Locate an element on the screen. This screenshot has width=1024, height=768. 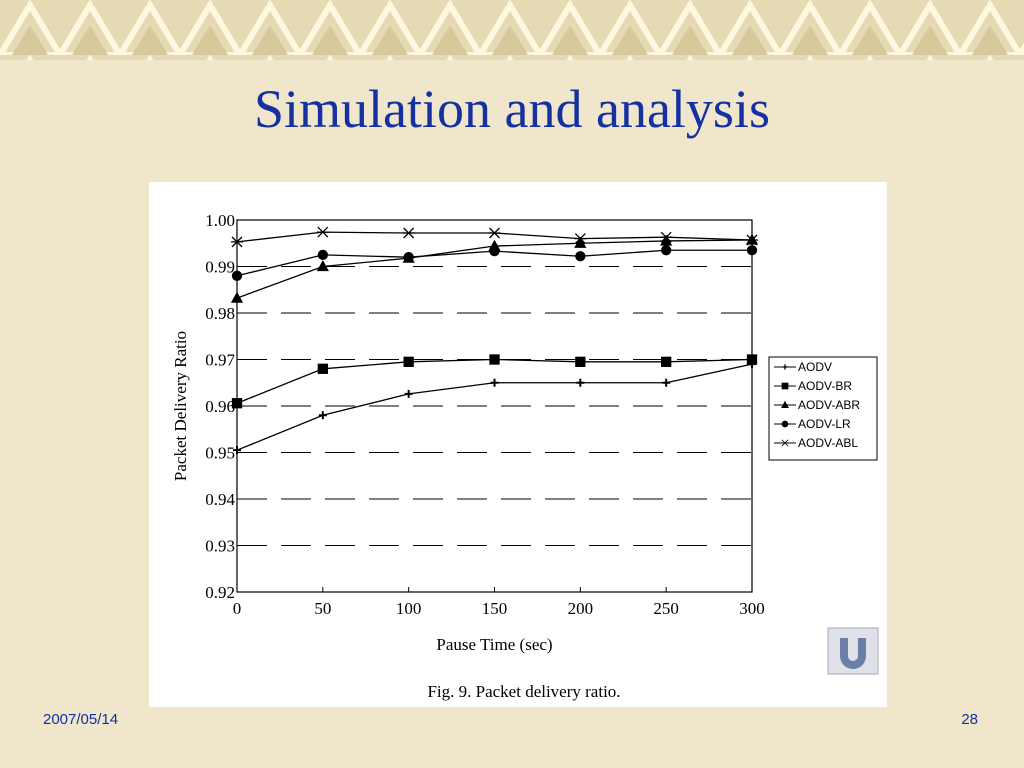
button-bg is located at coordinates (853, 651).